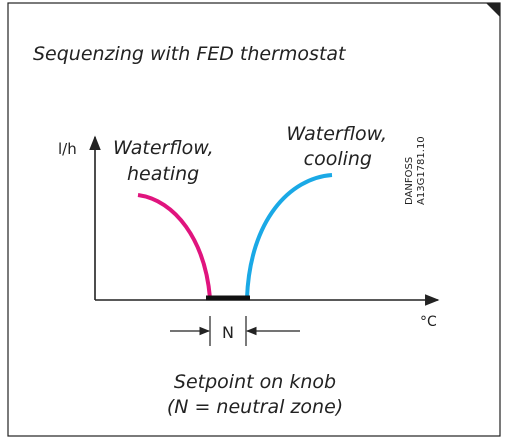  What do you see at coordinates (421, 170) in the screenshot?
I see `code: A13G1781.10` at bounding box center [421, 170].